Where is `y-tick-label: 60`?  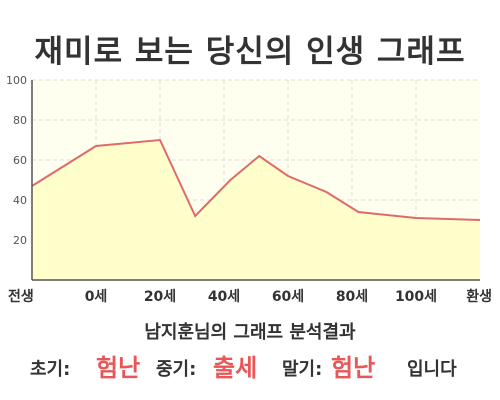
y-tick-label: 60 is located at coordinates (20, 160).